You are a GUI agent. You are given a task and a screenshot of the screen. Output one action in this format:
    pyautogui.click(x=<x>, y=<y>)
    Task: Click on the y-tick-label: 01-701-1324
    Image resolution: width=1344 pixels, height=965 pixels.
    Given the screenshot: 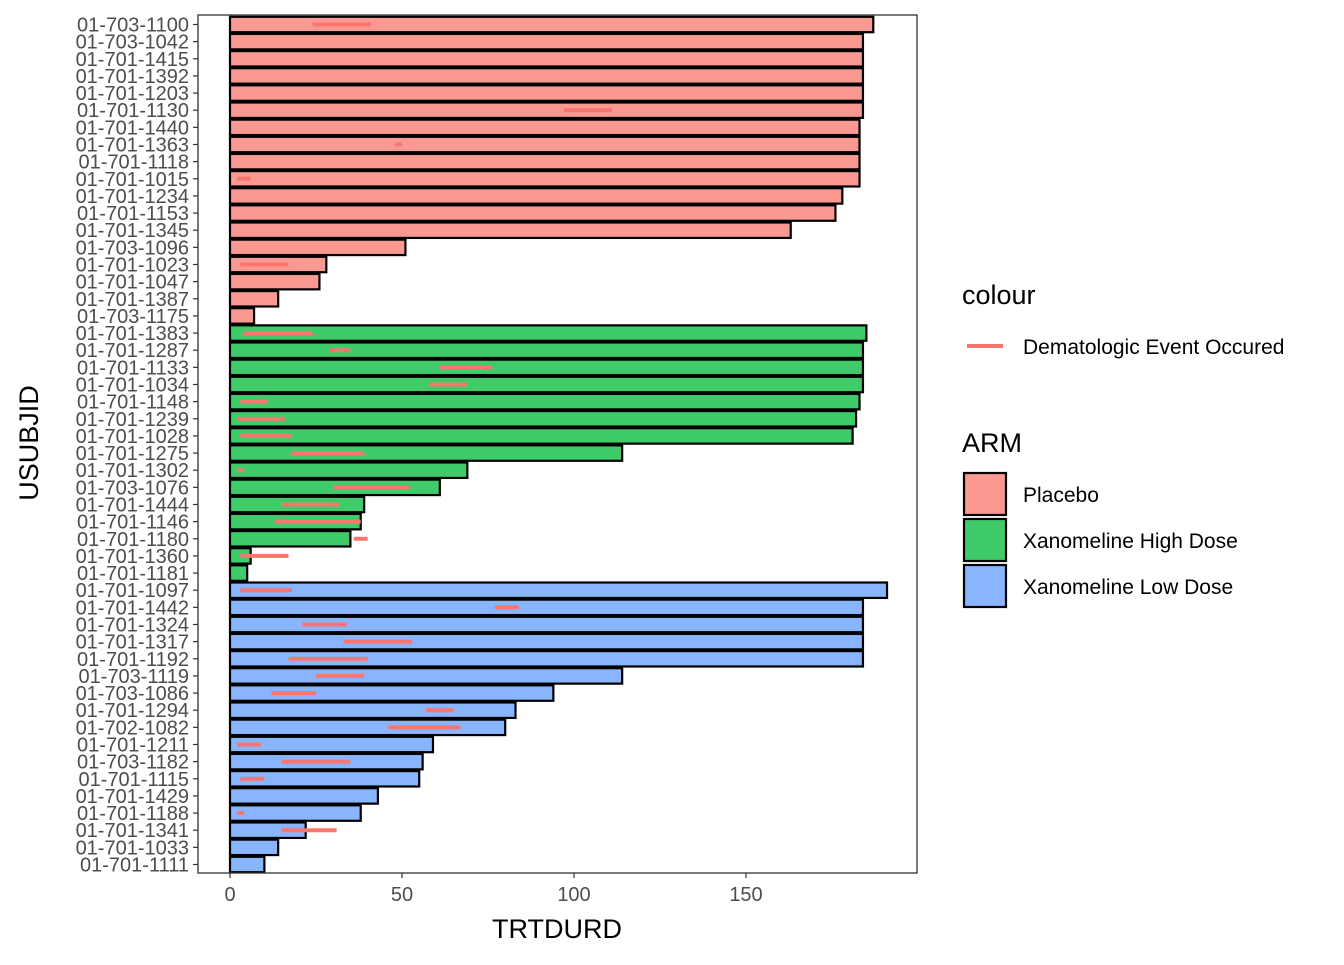 What is the action you would take?
    pyautogui.click(x=132, y=626)
    